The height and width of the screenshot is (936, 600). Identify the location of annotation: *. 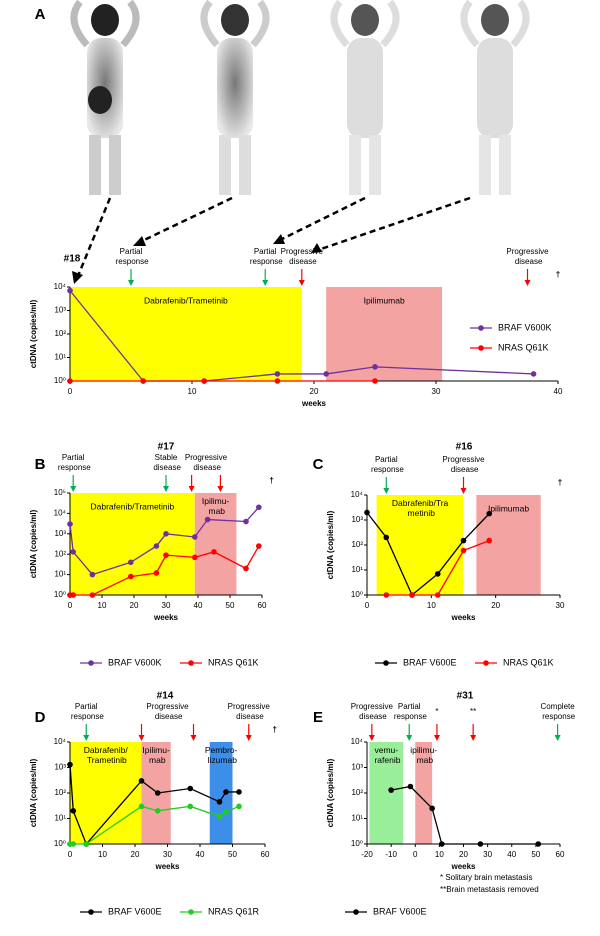
(436, 711).